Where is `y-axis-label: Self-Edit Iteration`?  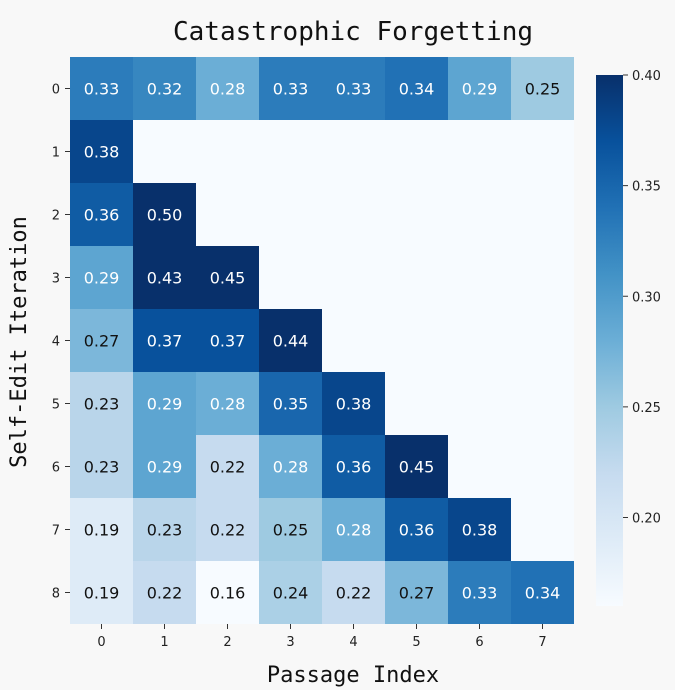 y-axis-label: Self-Edit Iteration is located at coordinates (19, 342).